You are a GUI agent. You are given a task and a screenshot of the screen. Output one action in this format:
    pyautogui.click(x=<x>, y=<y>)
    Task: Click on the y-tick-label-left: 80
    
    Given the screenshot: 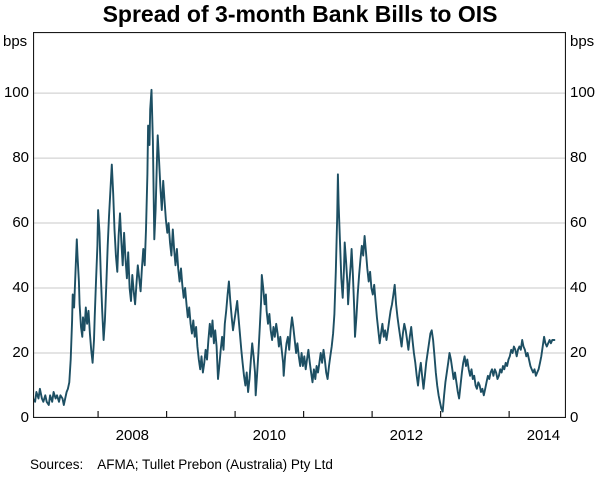 What is the action you would take?
    pyautogui.click(x=20, y=158)
    